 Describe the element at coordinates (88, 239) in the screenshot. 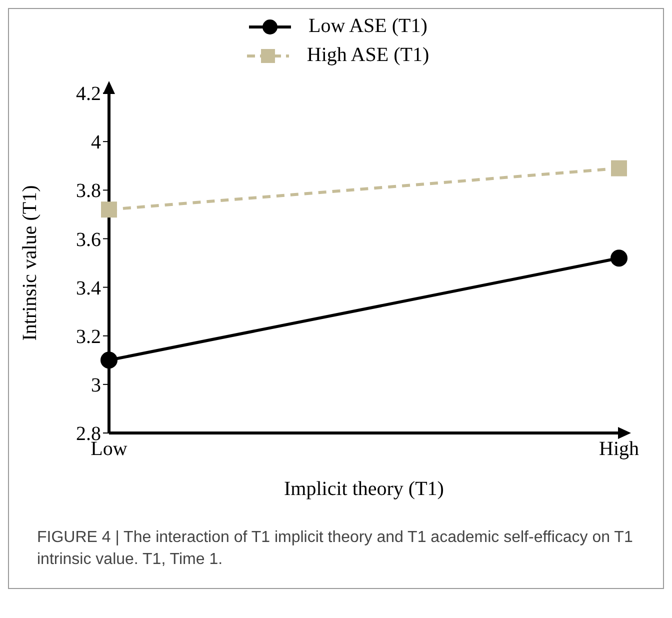

I see `y-tick-label: 3.6` at that location.